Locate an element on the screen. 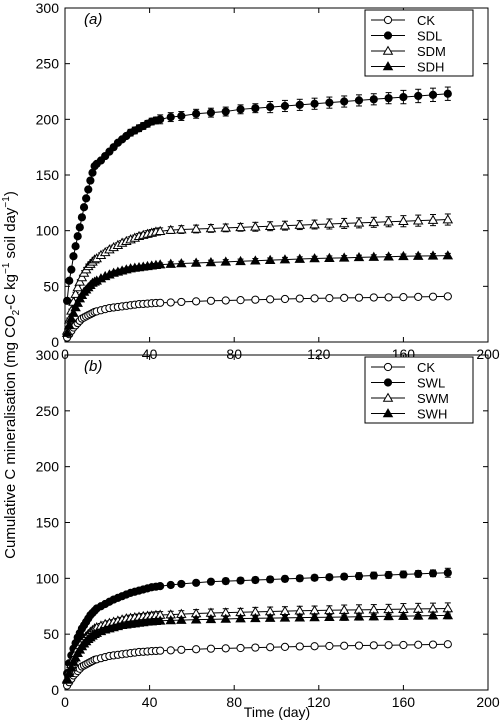 The width and height of the screenshot is (500, 723). series-swm is located at coordinates (257, 642).